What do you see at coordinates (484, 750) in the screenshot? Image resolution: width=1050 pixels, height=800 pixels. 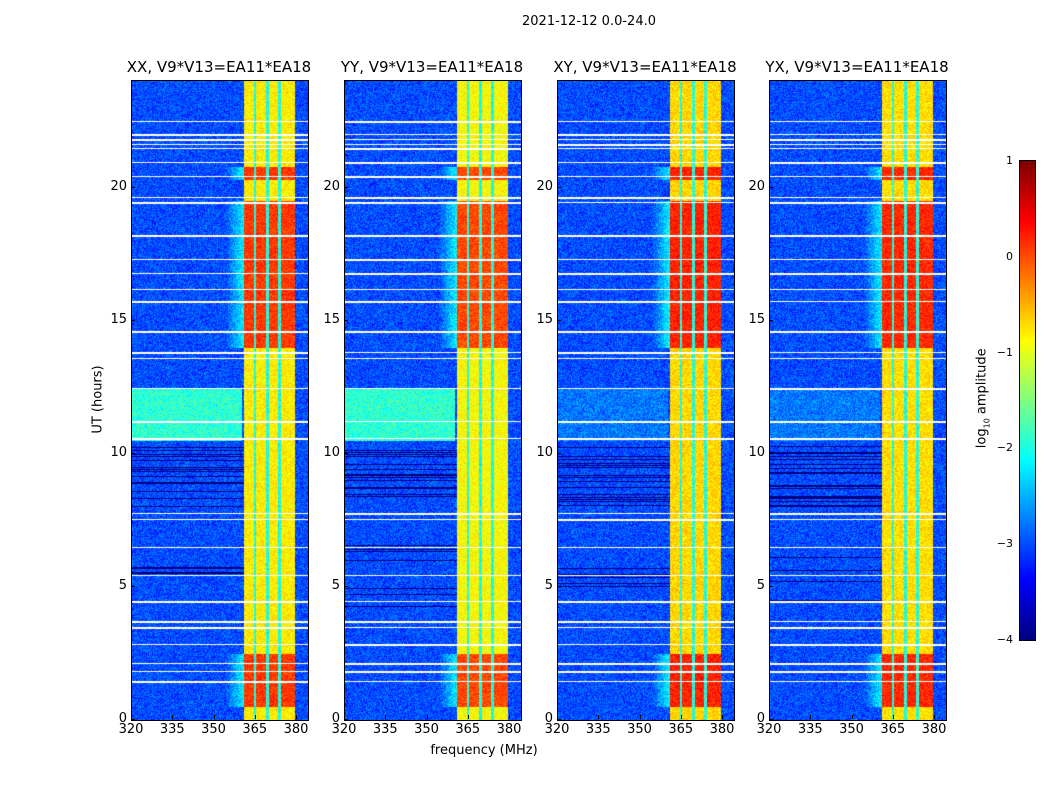 I see `x-axis-label: frequency (MHz)` at bounding box center [484, 750].